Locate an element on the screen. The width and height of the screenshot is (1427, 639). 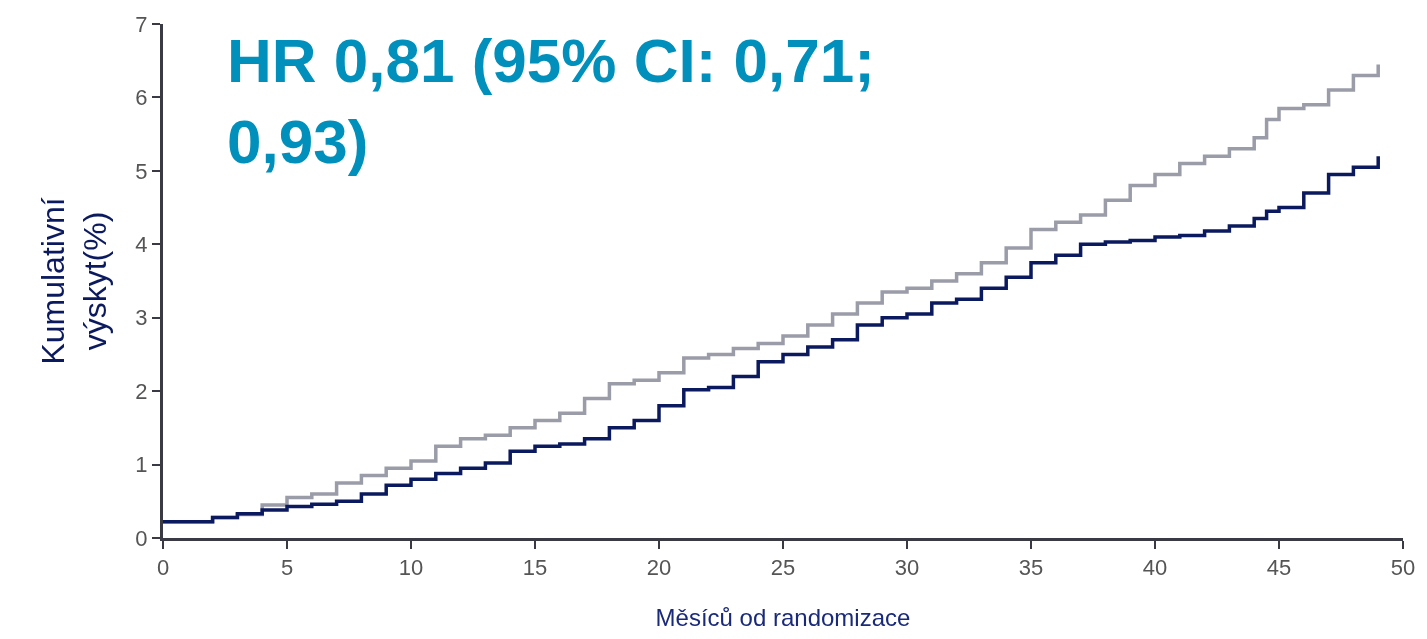
y-tick-label: 7 is located at coordinates (141, 24).